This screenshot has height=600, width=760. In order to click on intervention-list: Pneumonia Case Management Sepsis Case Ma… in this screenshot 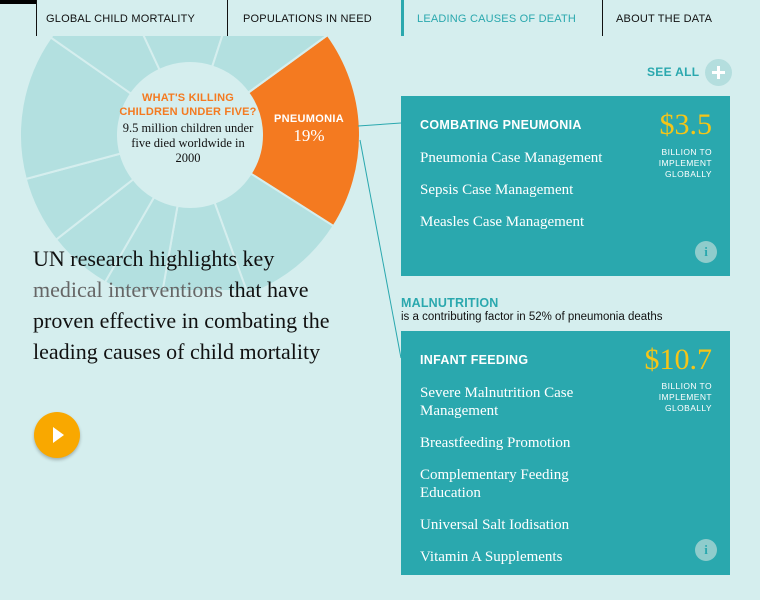, I will do `click(515, 197)`.